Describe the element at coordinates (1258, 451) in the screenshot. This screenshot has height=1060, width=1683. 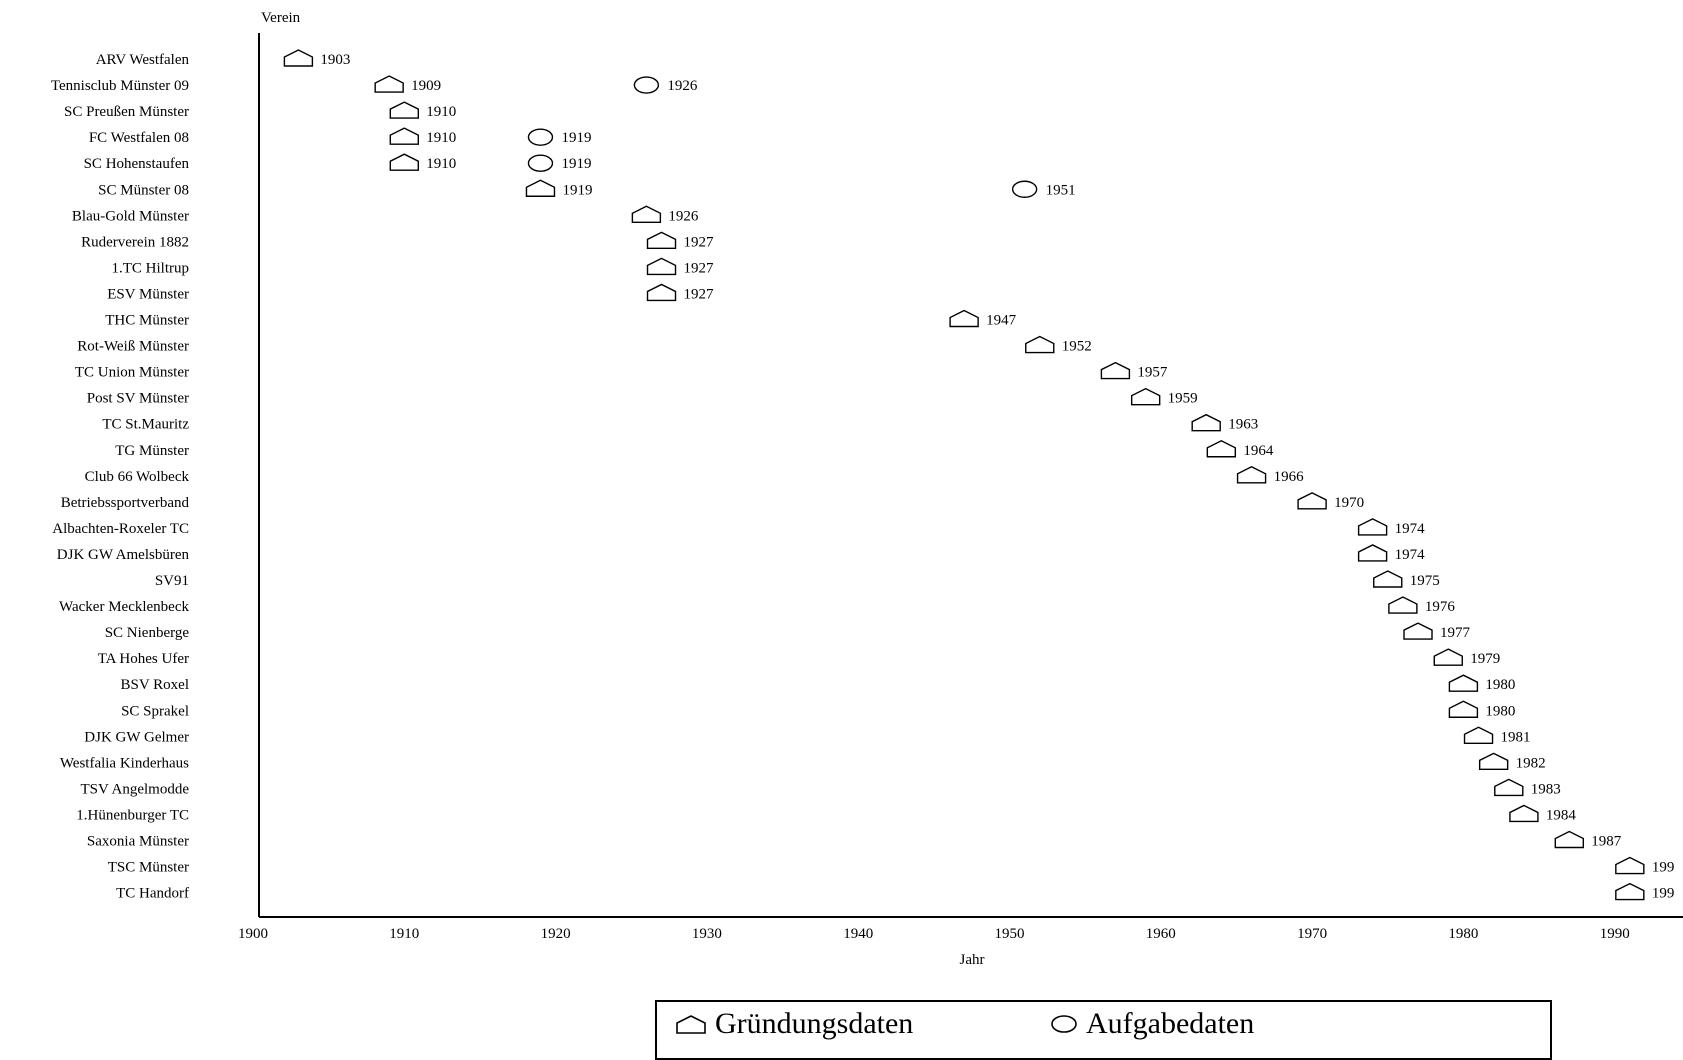
I see `founding-year-label: 1964` at that location.